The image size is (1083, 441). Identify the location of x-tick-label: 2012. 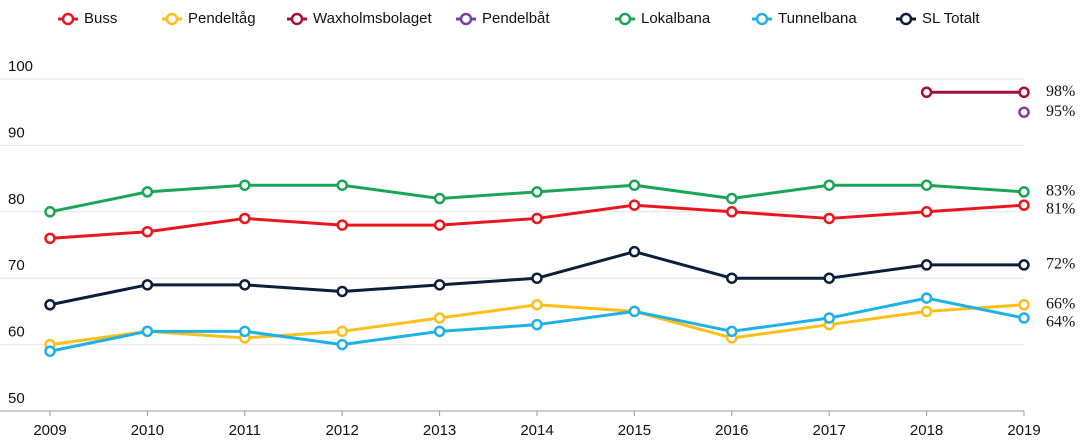
(342, 430).